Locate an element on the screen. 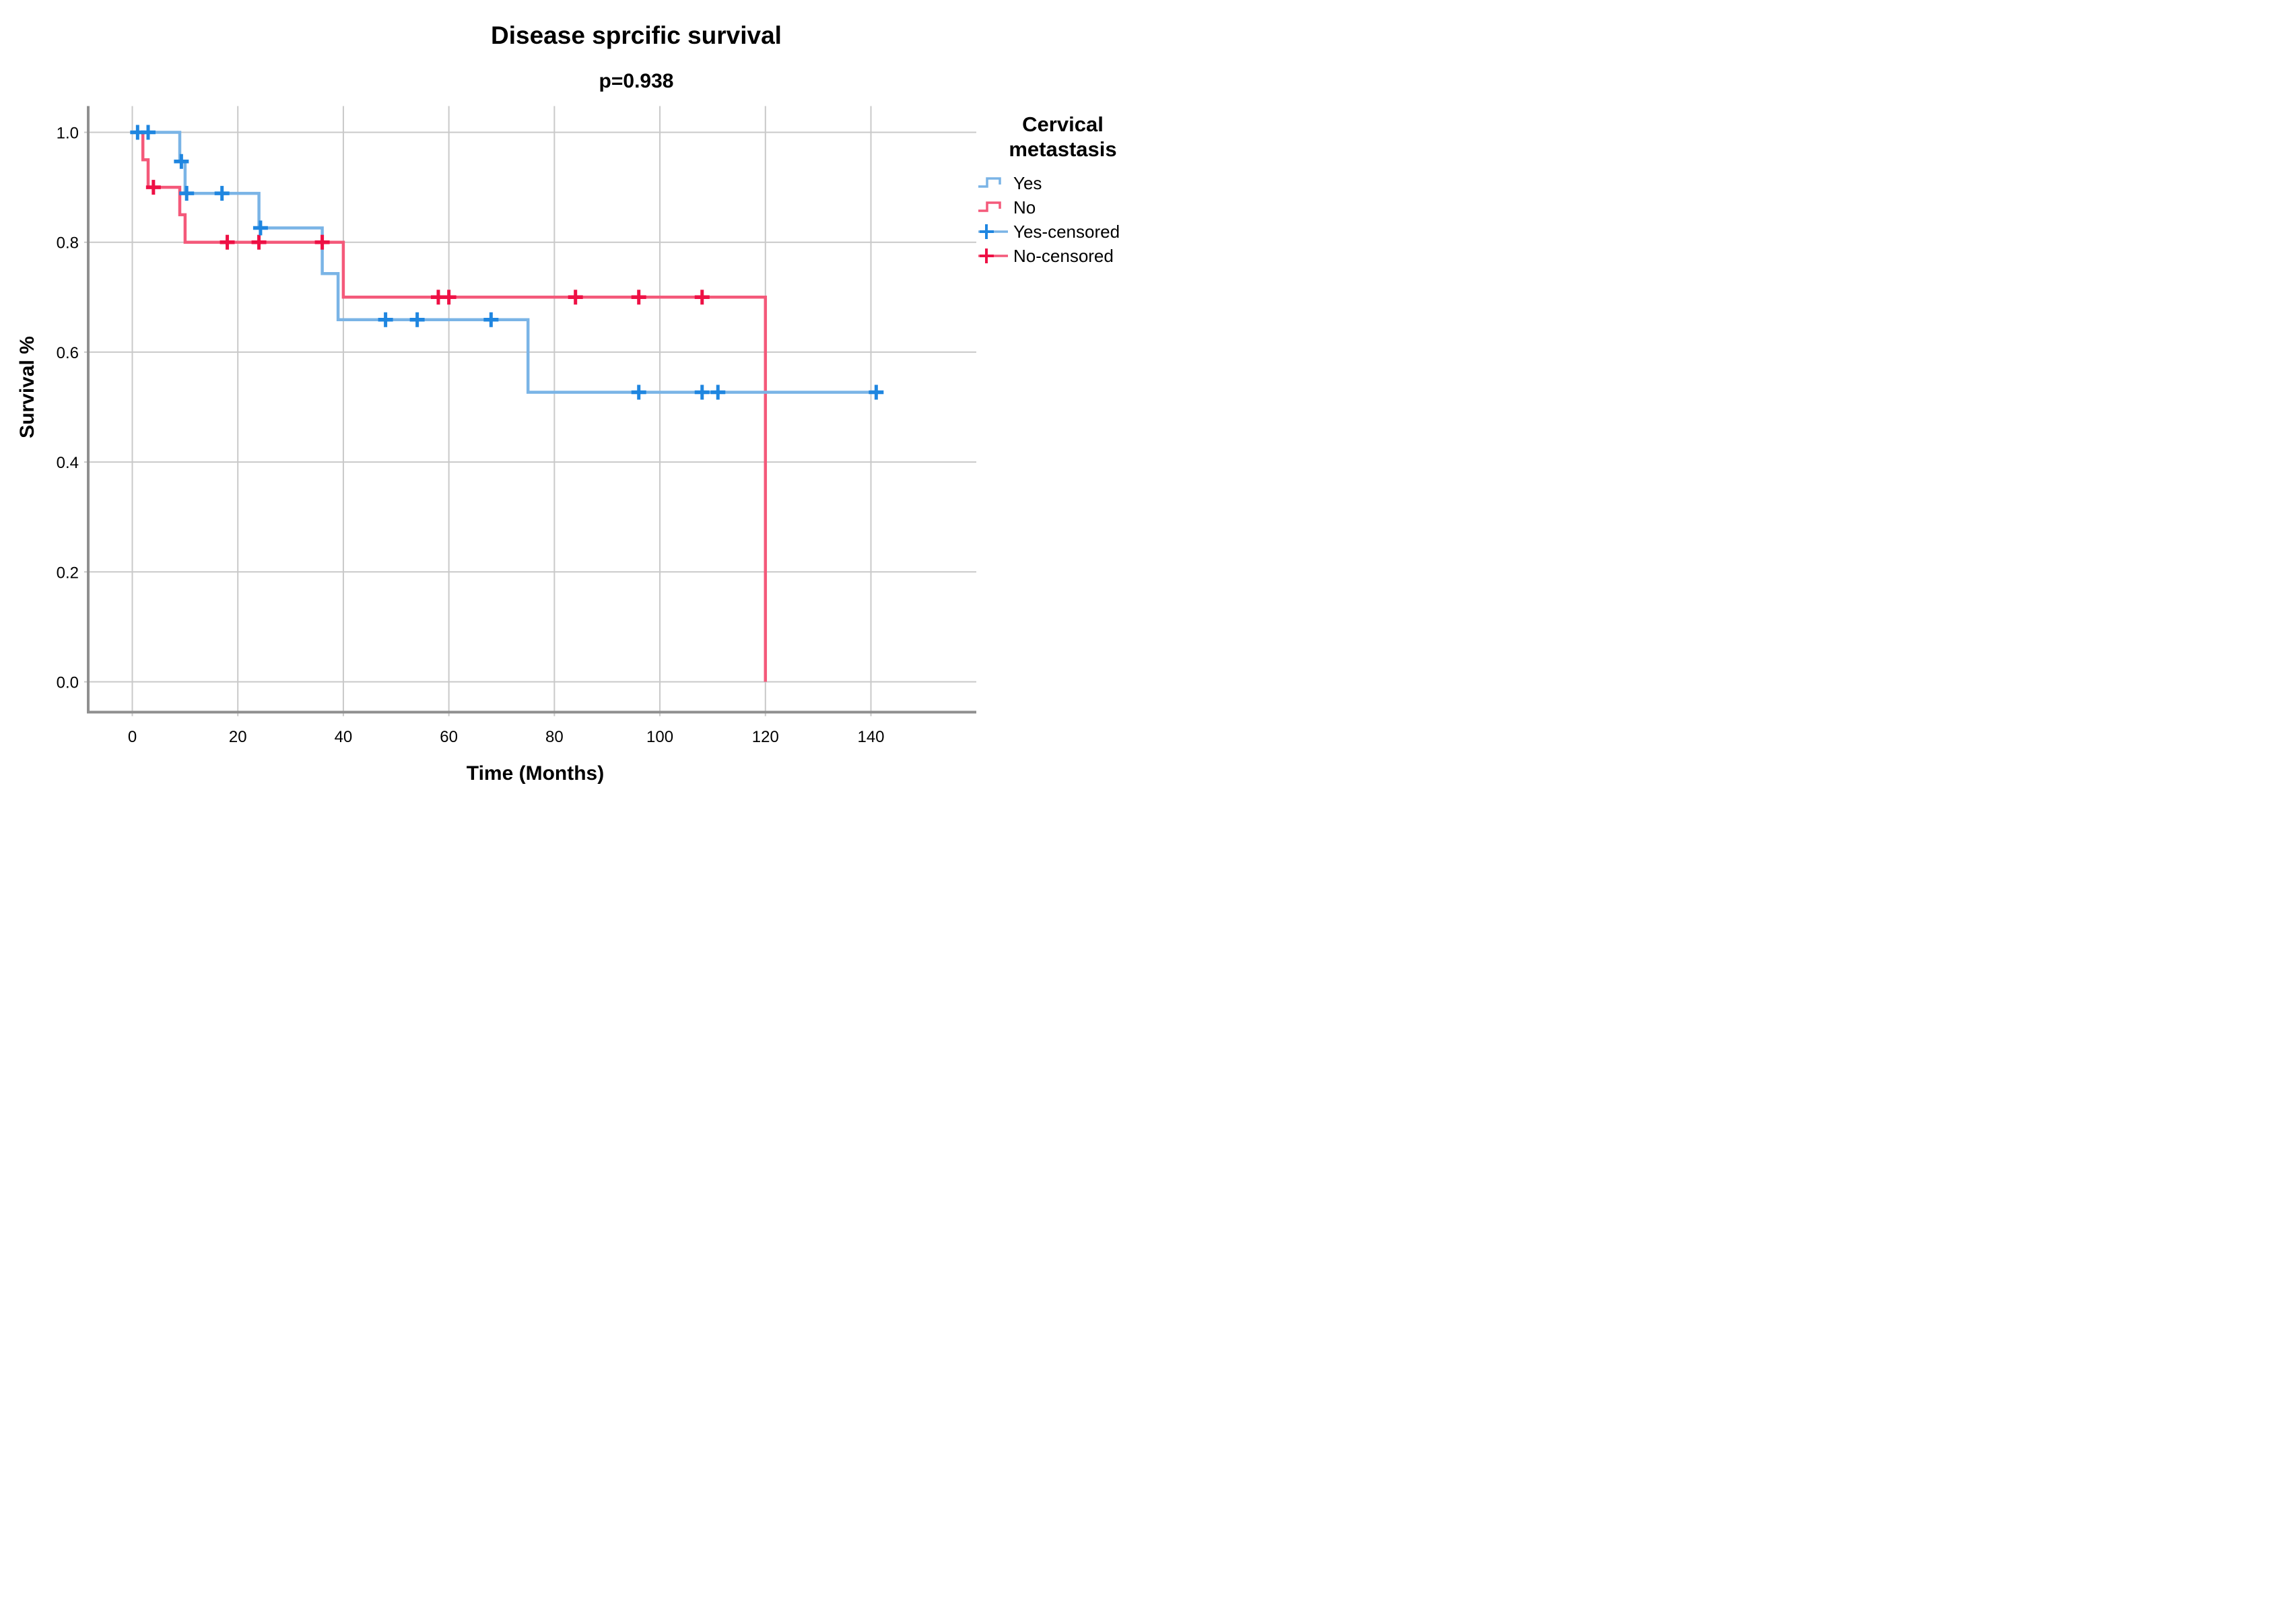  x-tick-label-0: 0 is located at coordinates (132, 737).